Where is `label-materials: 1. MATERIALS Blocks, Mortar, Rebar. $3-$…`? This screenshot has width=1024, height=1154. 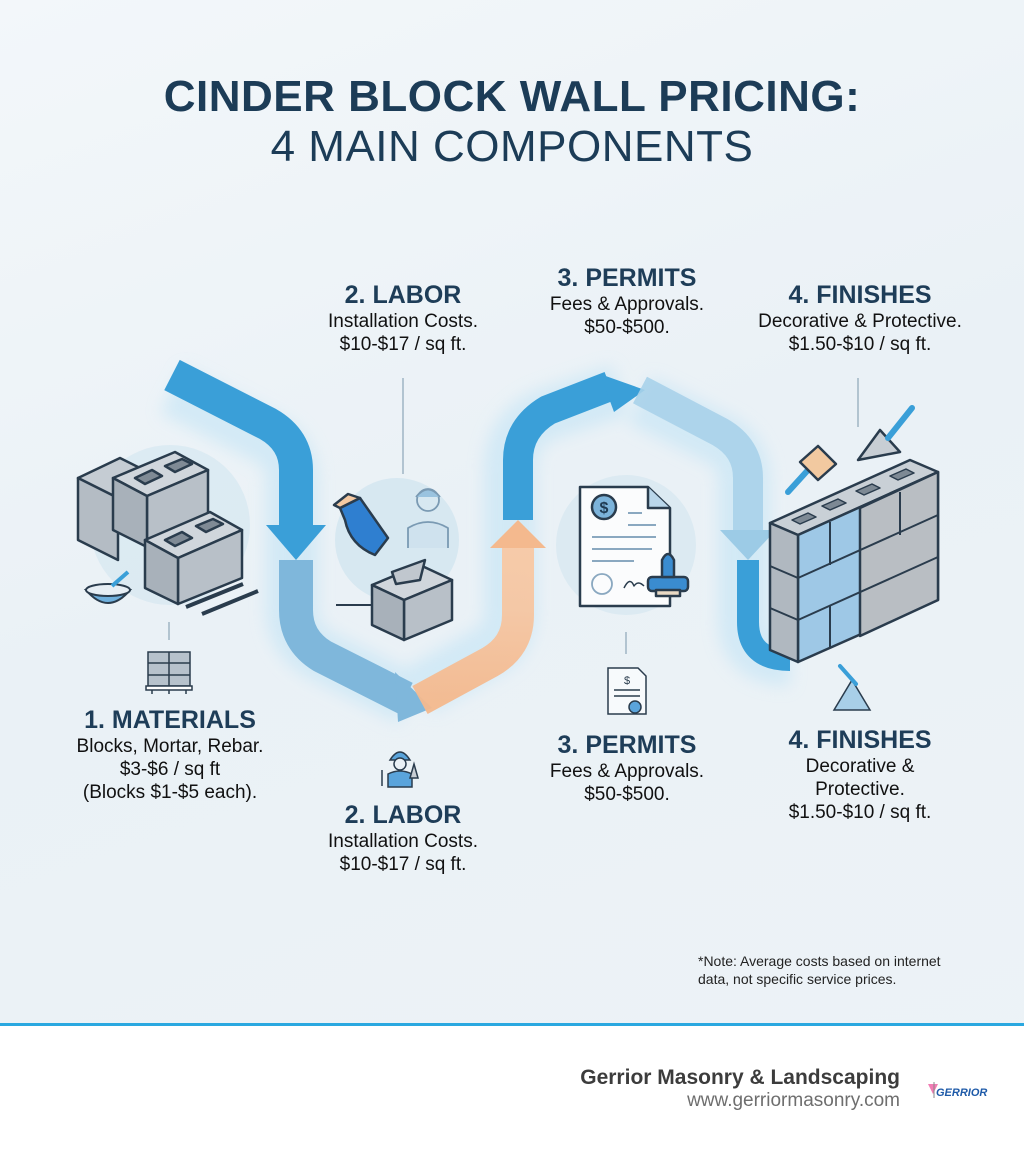
label-materials: 1. MATERIALS Blocks, Mortar, Rebar. $3-$… is located at coordinates (170, 754).